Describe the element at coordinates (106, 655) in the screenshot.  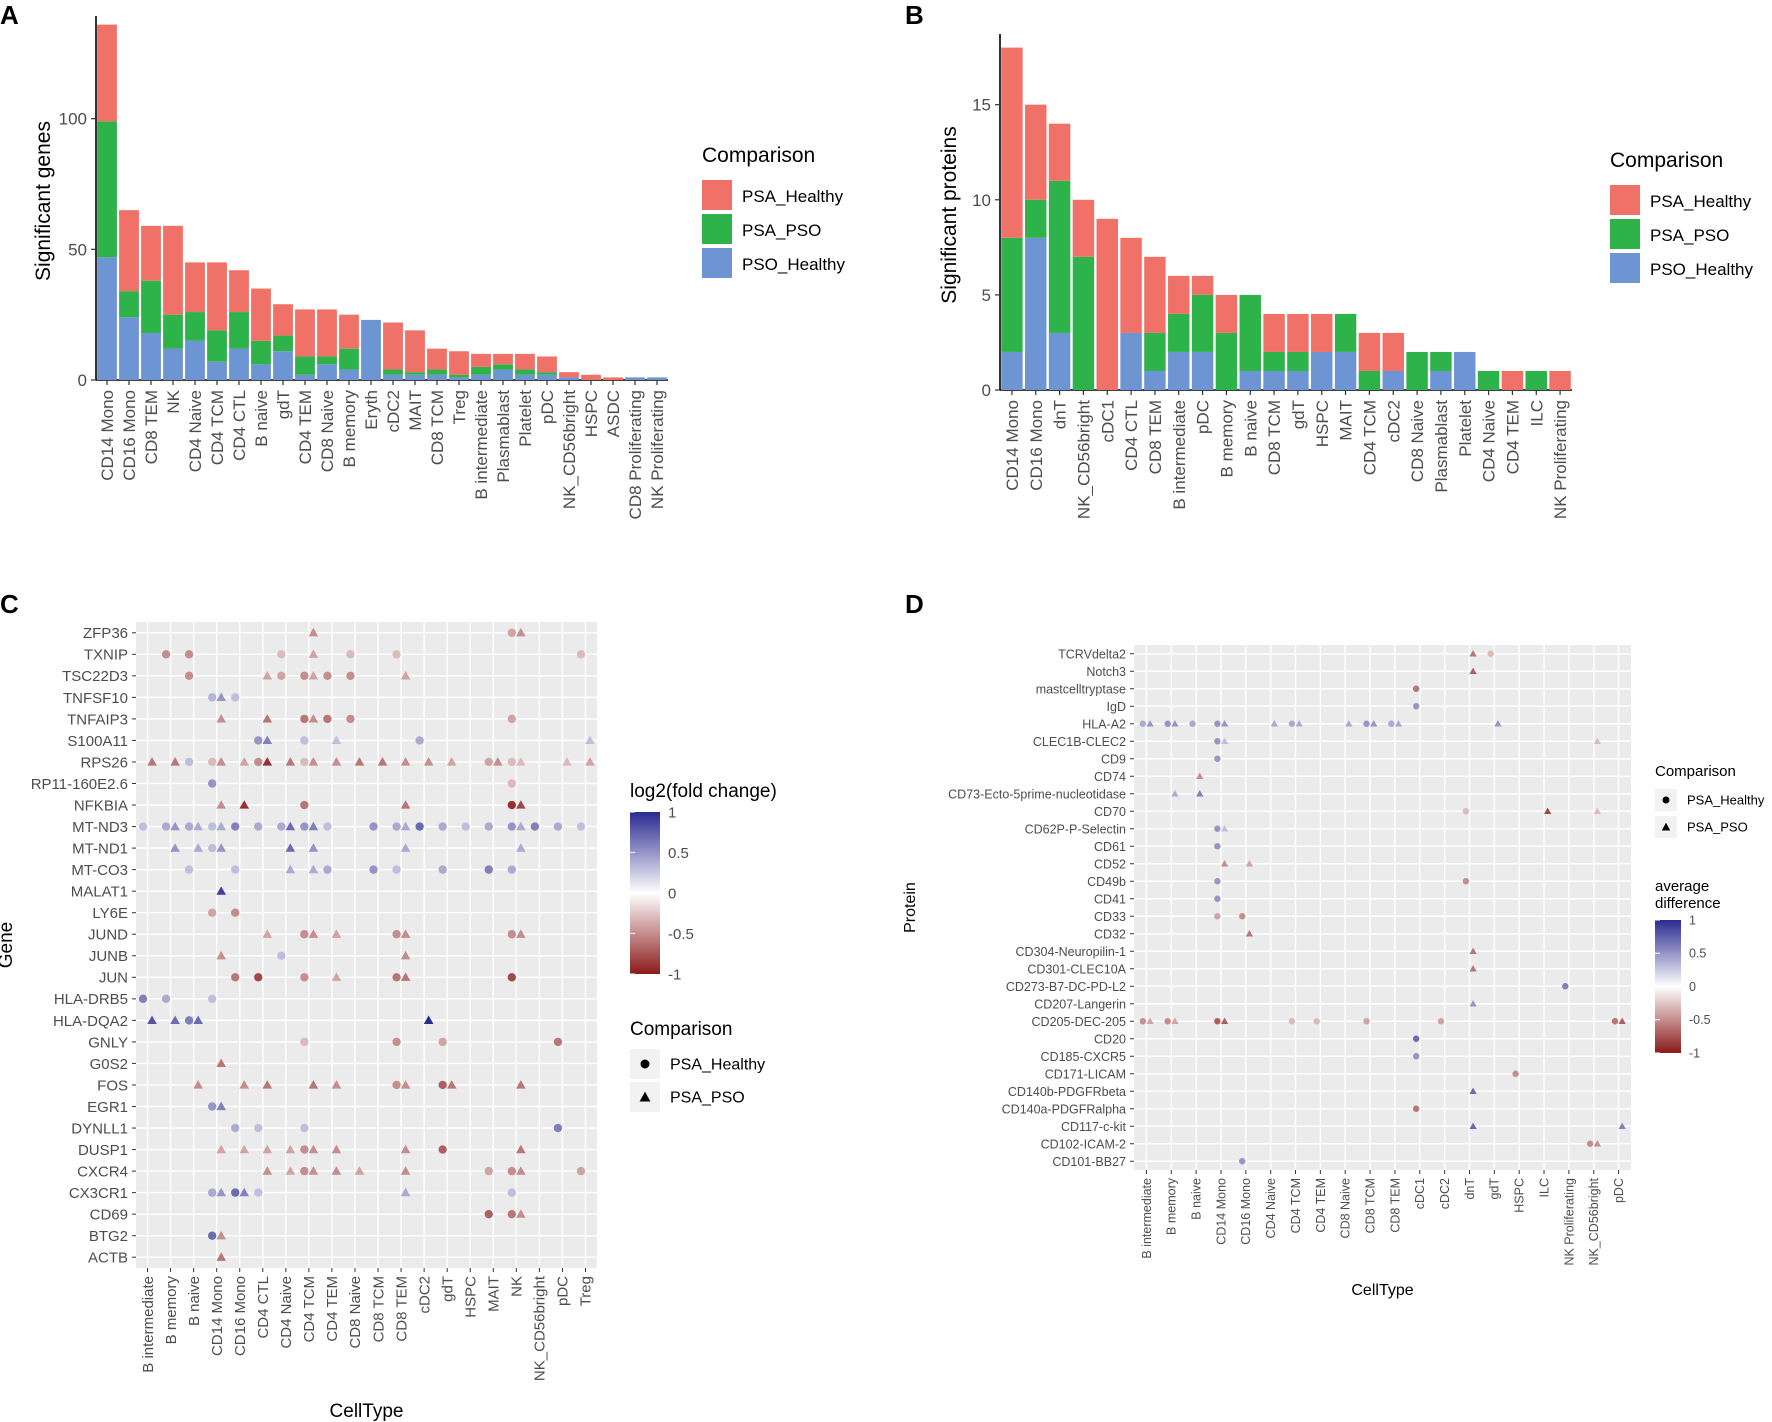
I see `y-tick-label: TXNIP` at that location.